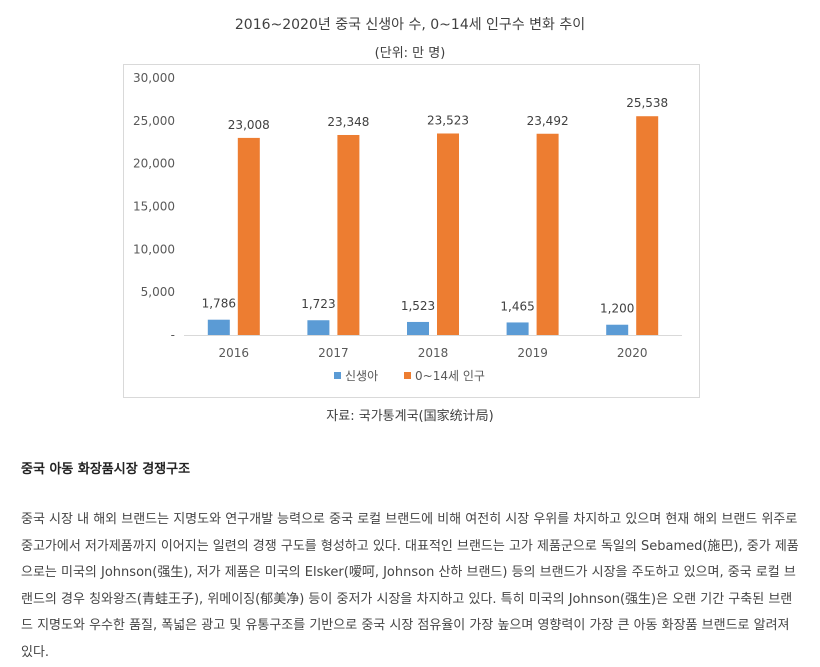  Describe the element at coordinates (348, 122) in the screenshot. I see `data-label-children-0-14: 23,348` at that location.